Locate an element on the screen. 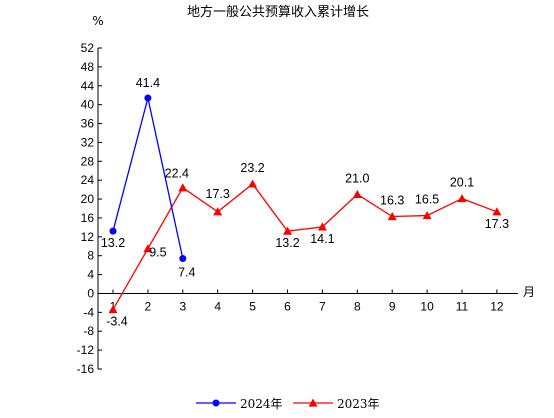 The width and height of the screenshot is (554, 418). y-tick-label: -16 is located at coordinates (86, 369).